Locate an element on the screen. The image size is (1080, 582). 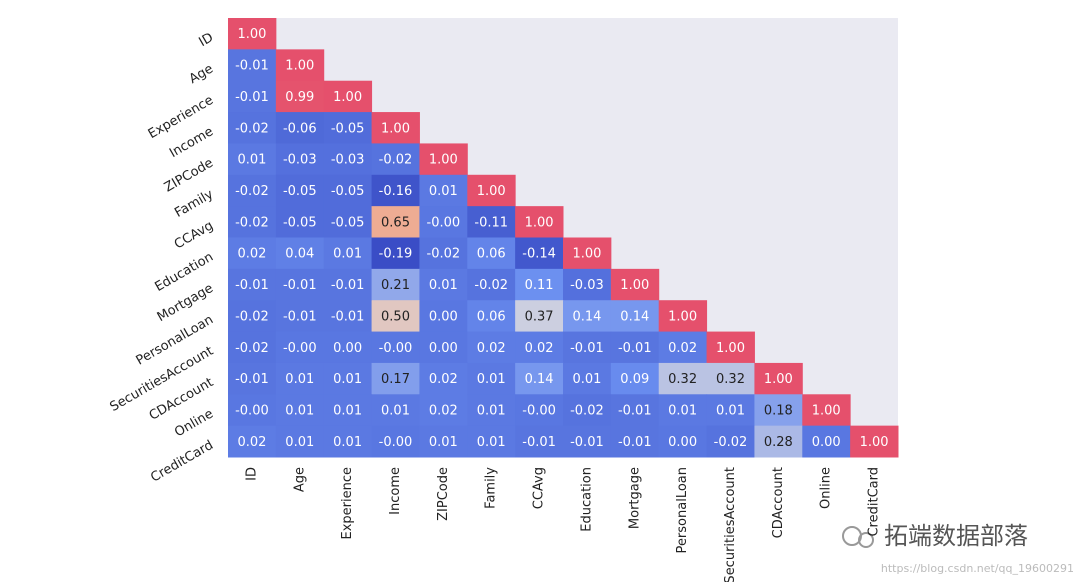
cell-label: -0.03 is located at coordinates (348, 160).